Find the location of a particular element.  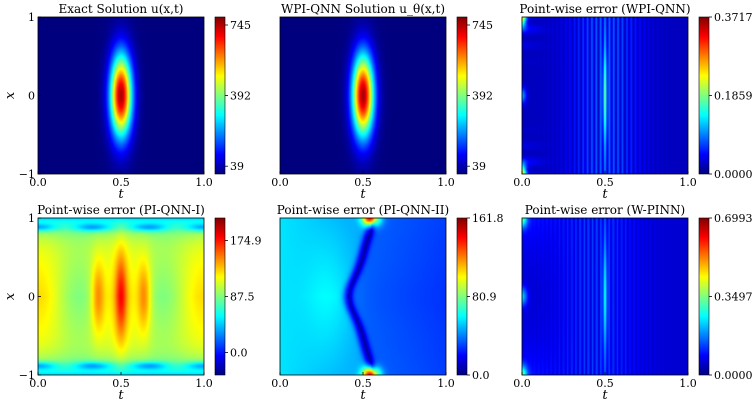

panel-title: Point-wise error (PI-QNN-I) is located at coordinates (121, 210).